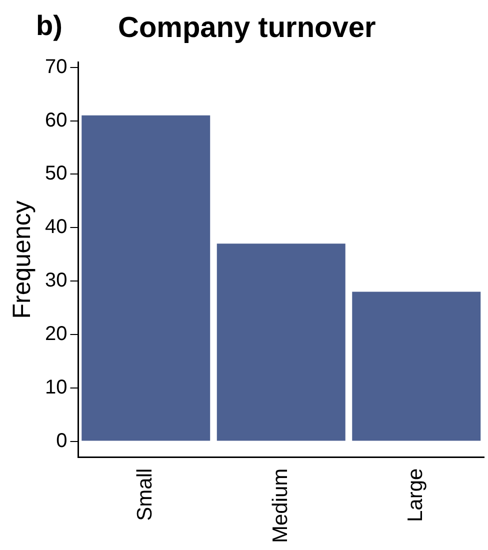 This screenshot has height=550, width=488. Describe the element at coordinates (56, 227) in the screenshot. I see `y-tick-label: 40` at that location.